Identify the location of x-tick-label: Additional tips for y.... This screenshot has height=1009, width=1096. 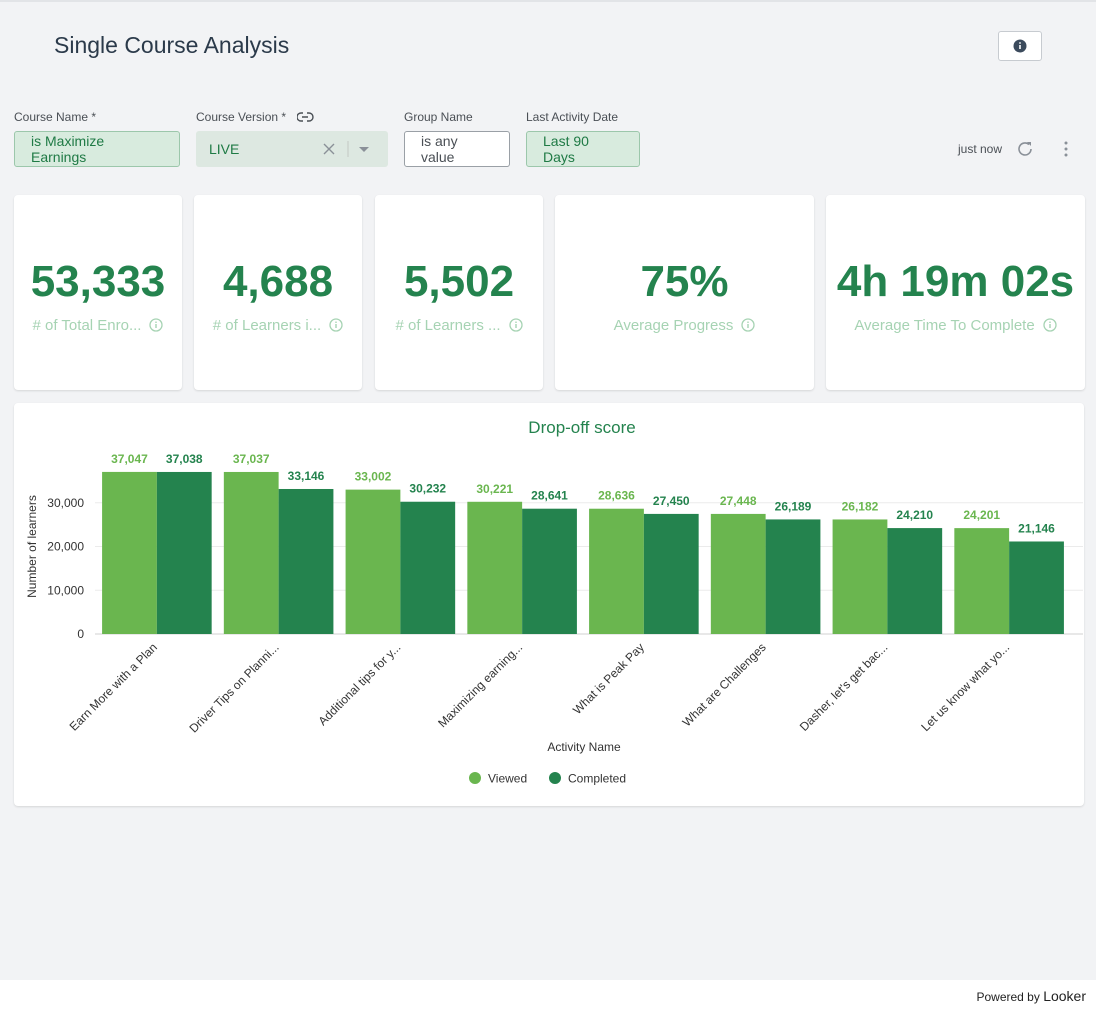
(359, 684).